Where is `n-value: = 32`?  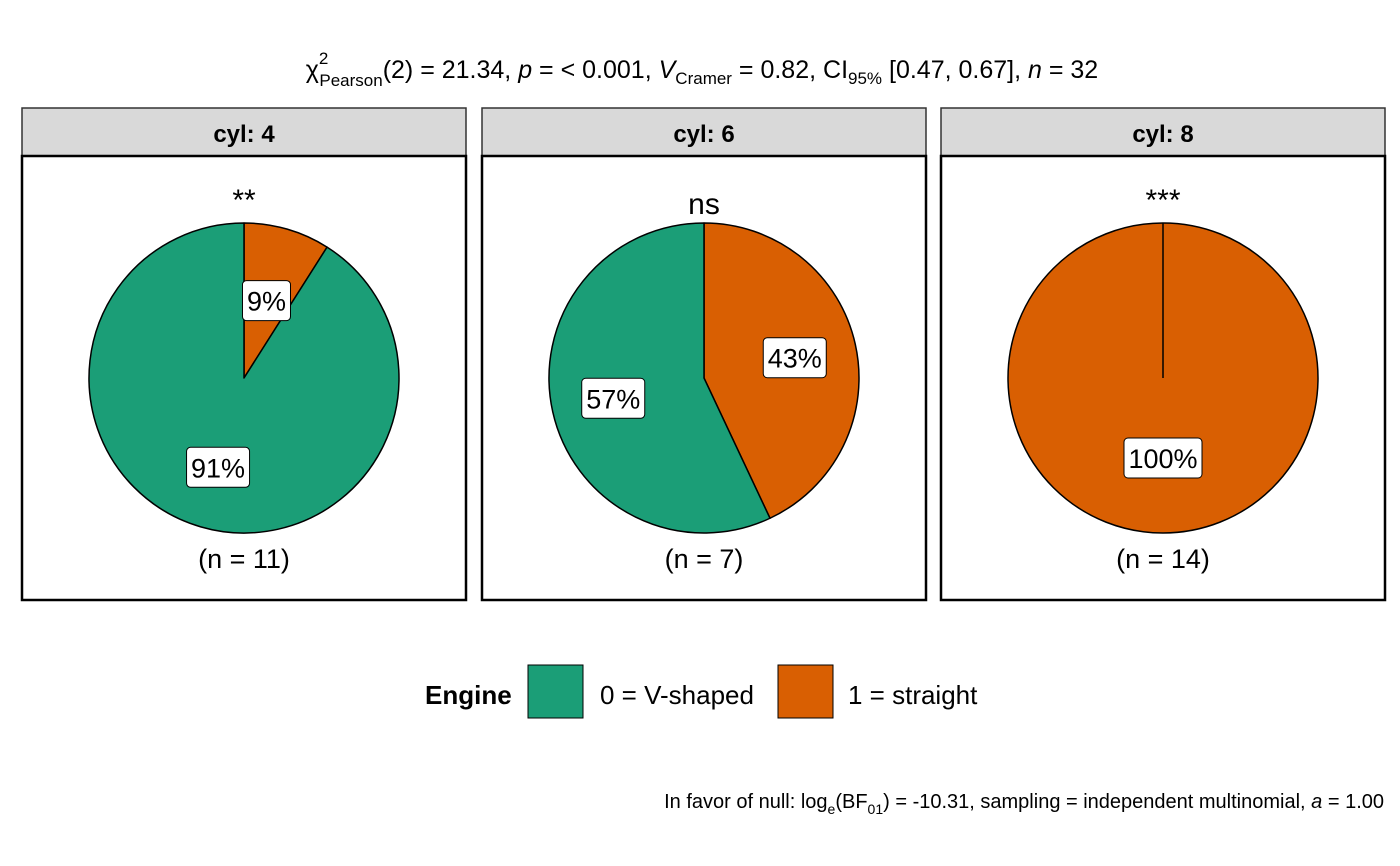 n-value: = 32 is located at coordinates (1070, 70).